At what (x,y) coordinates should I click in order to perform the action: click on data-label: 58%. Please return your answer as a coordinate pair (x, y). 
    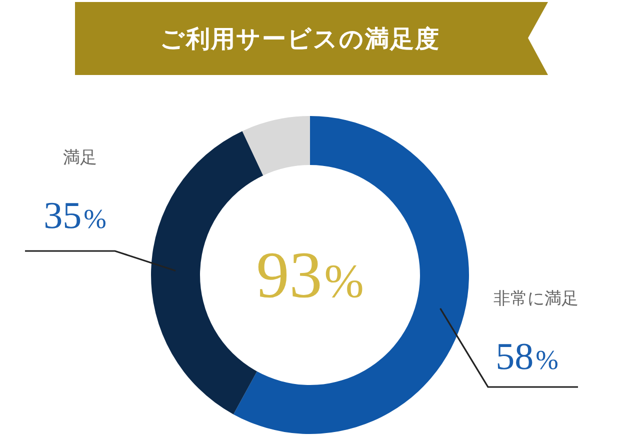
    Looking at the image, I should click on (527, 357).